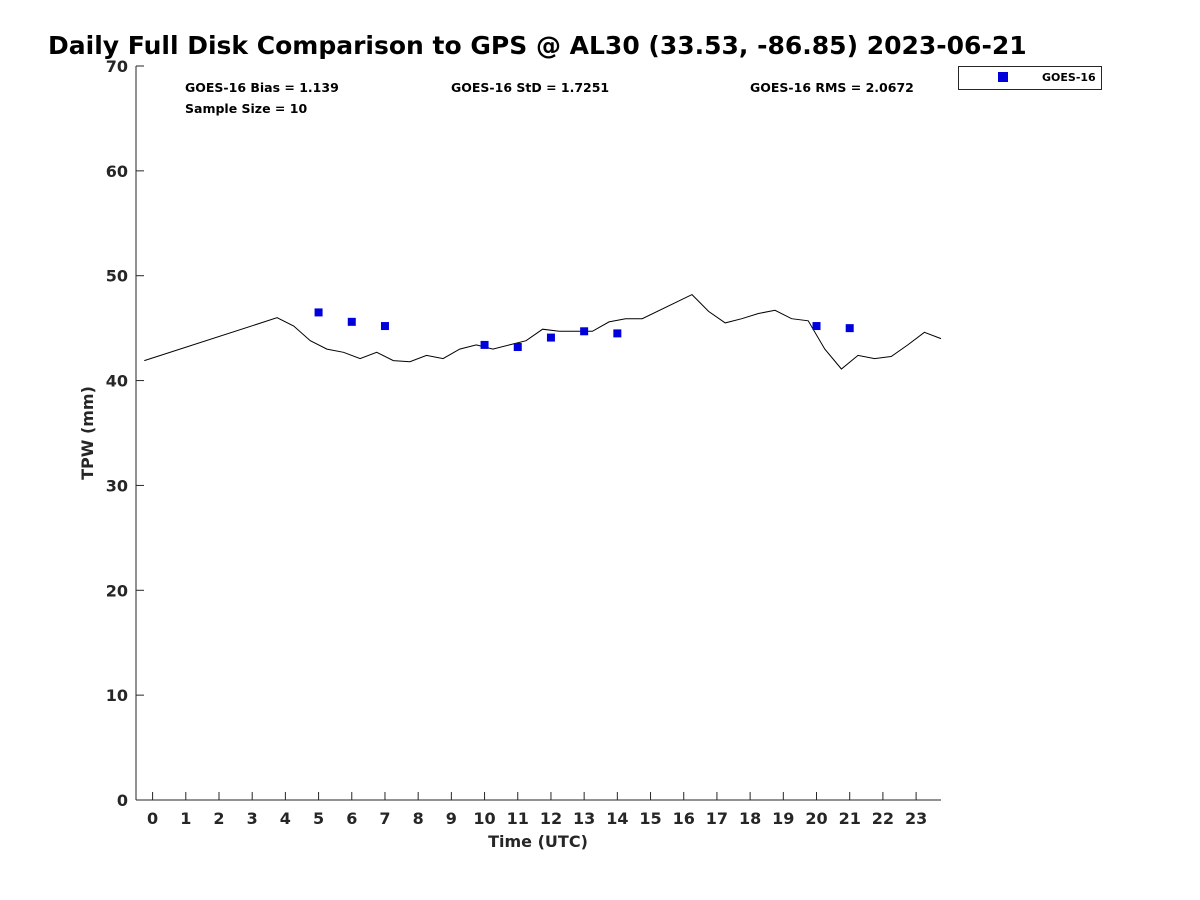 Image resolution: width=1200 pixels, height=900 pixels. What do you see at coordinates (218, 818) in the screenshot?
I see `x-tick-label: 2` at bounding box center [218, 818].